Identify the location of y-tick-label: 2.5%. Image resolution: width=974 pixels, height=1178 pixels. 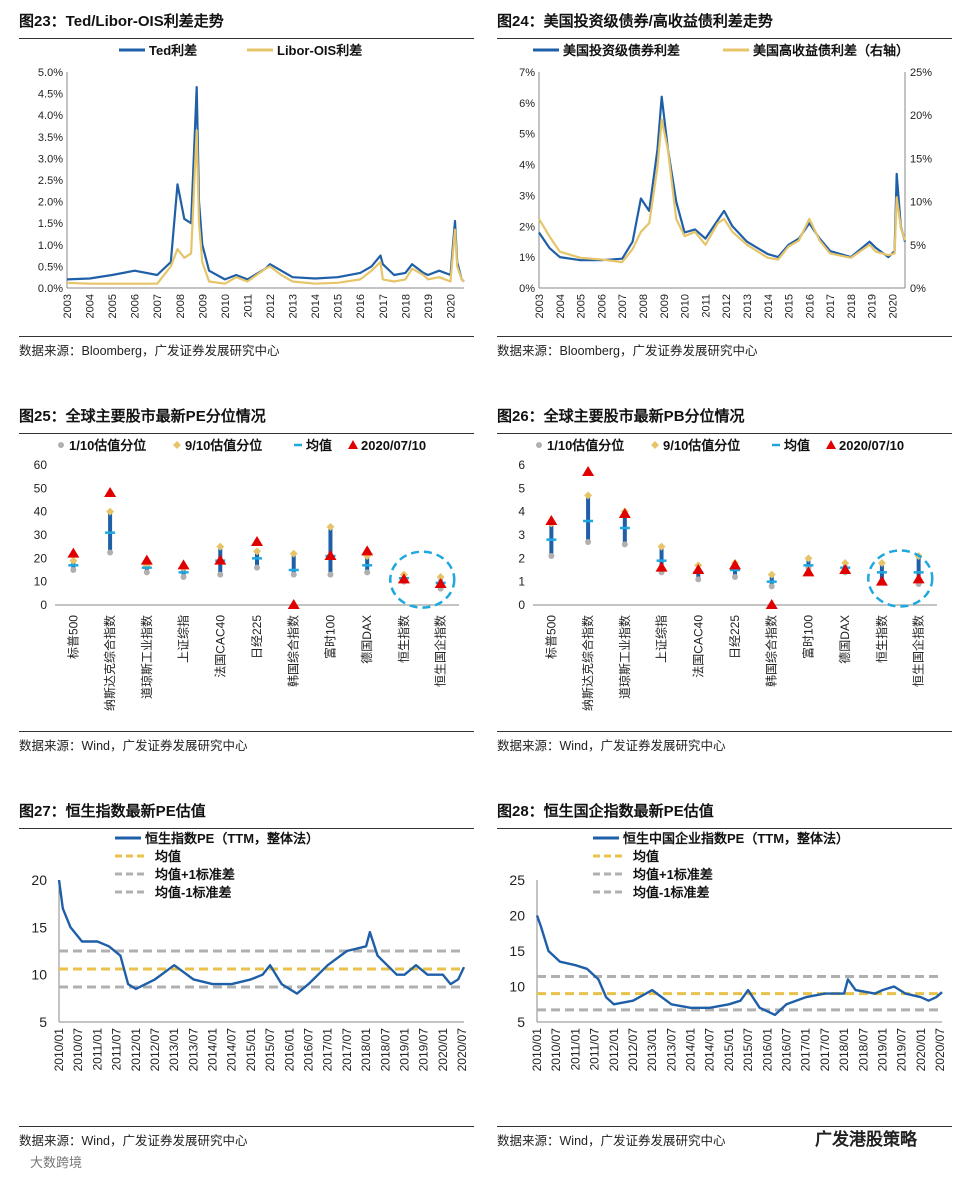
(50, 181).